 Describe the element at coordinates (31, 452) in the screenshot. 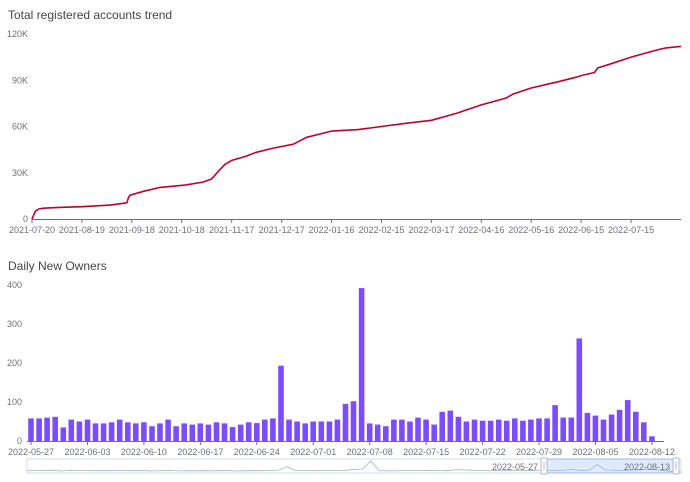

I see `x-tick-label: 2022-05-27` at that location.